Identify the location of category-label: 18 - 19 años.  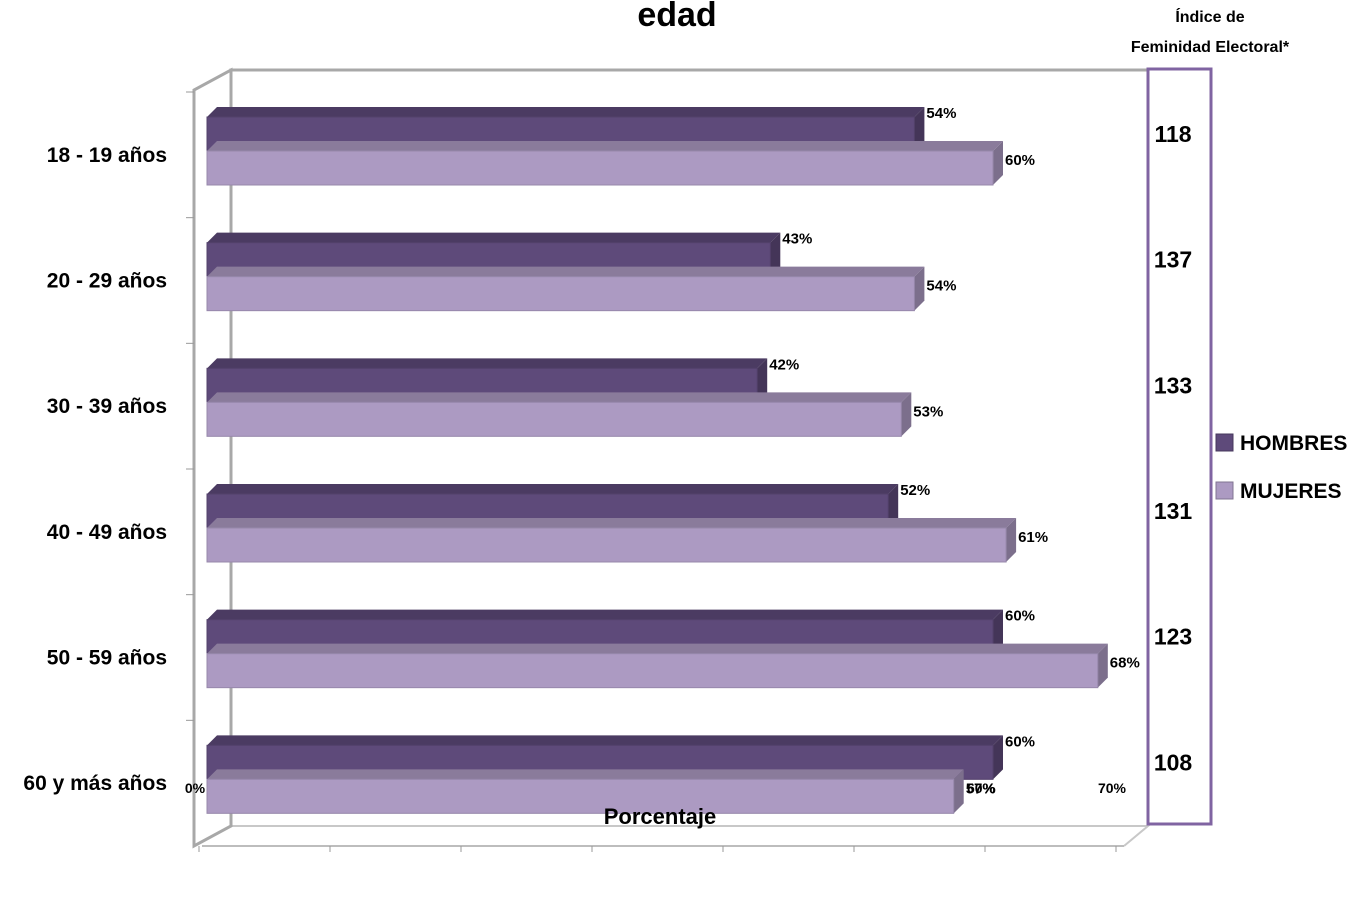
(107, 155).